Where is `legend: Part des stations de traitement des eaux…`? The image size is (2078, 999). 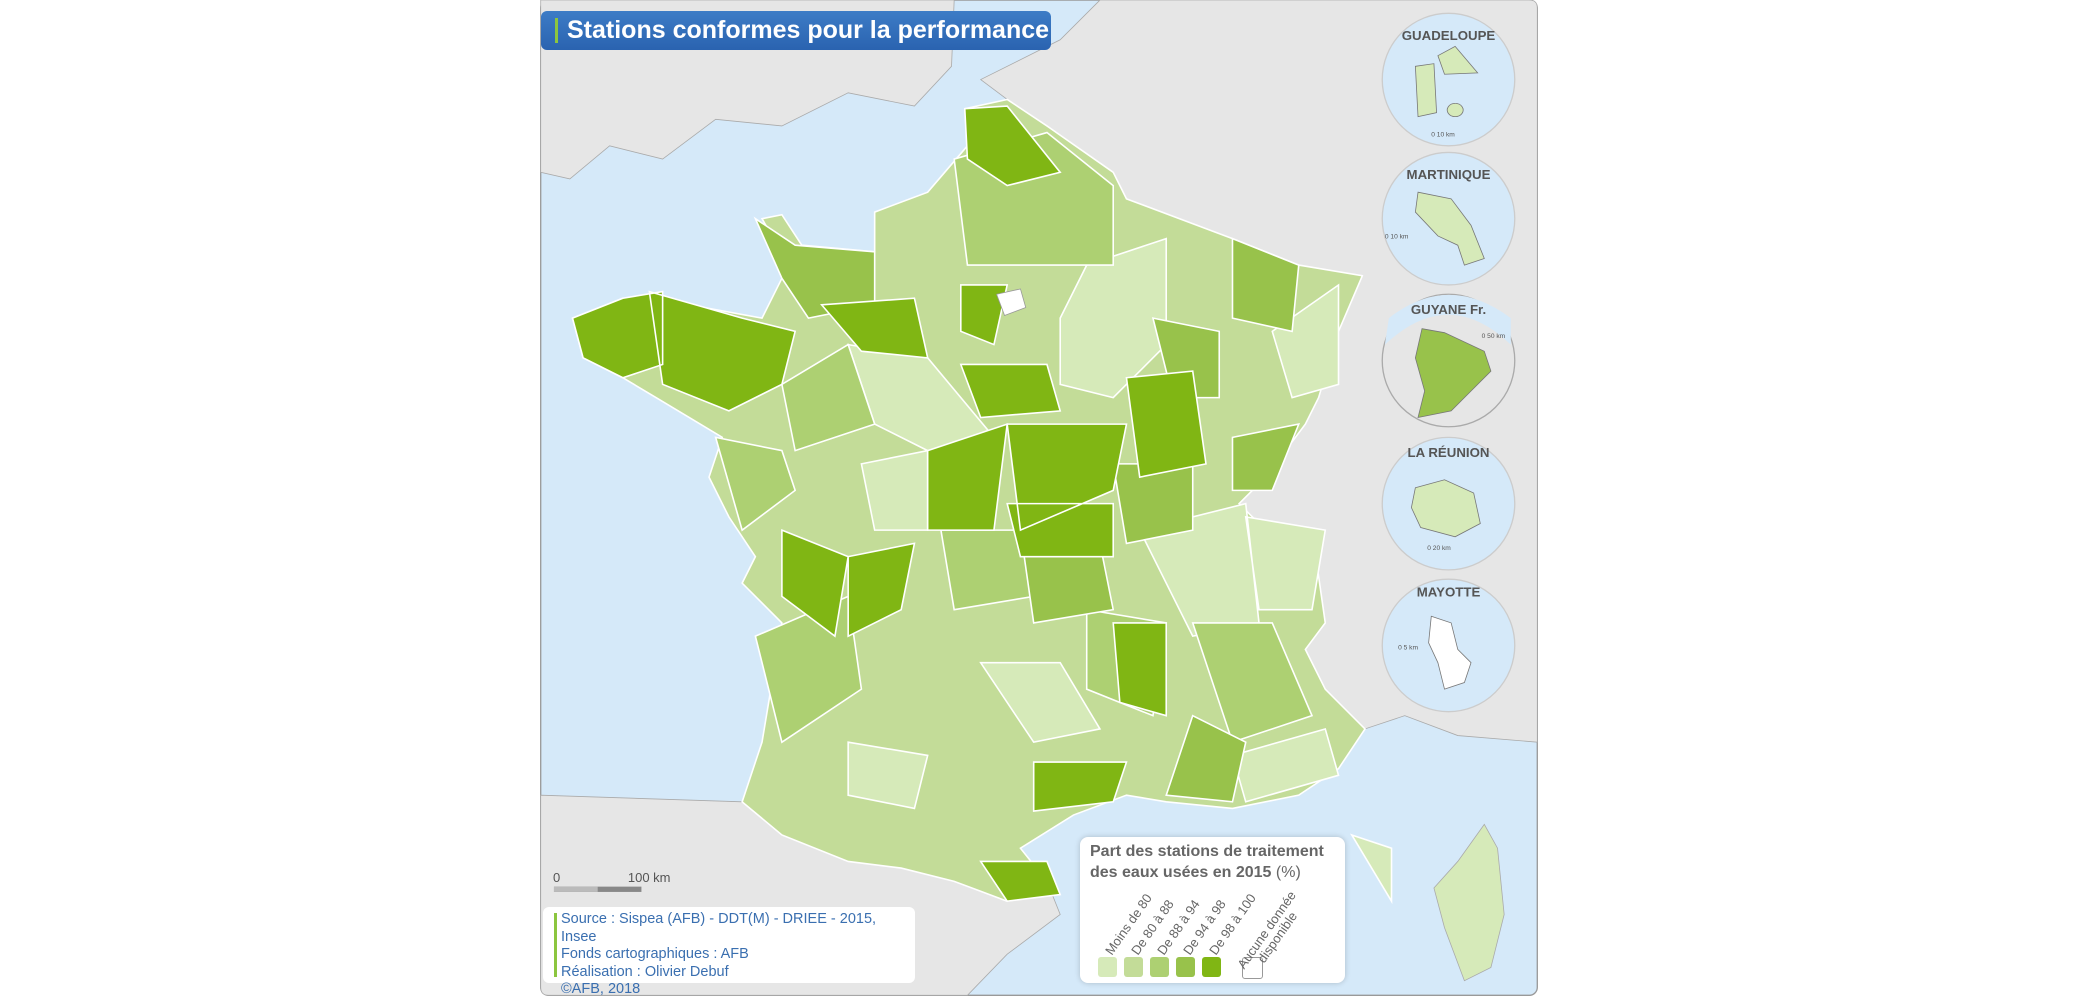 legend: Part des stations de traitement des eaux… is located at coordinates (1212, 910).